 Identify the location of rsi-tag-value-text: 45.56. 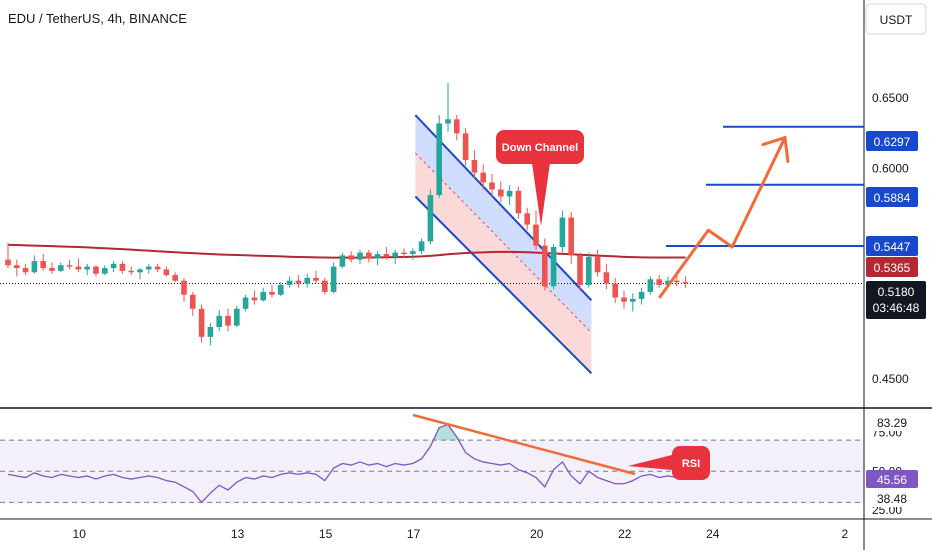
(892, 480).